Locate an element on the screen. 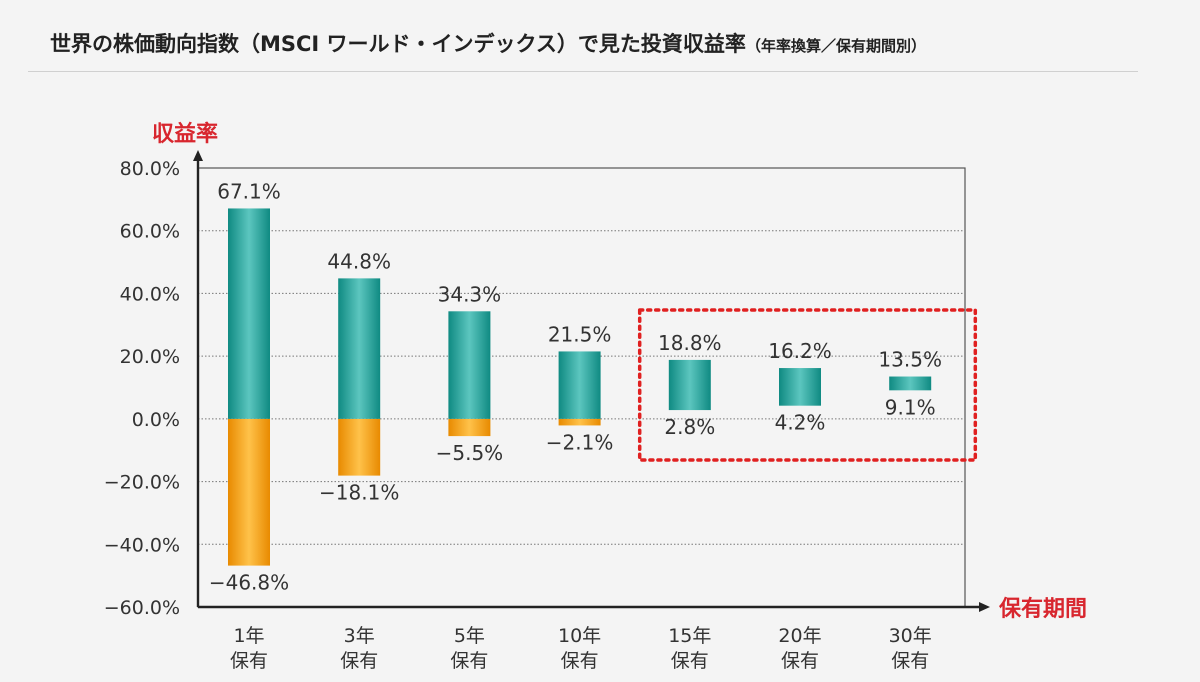 Image resolution: width=1200 pixels, height=682 pixels. max-value-label: 13.5% is located at coordinates (910, 360).